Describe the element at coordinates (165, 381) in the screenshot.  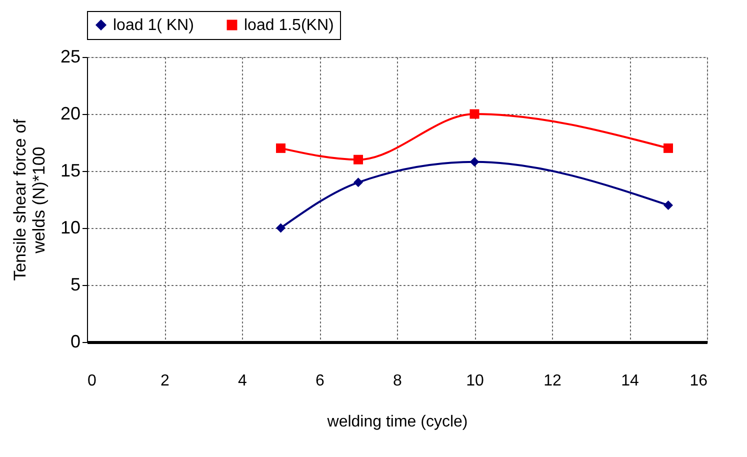
I see `x-tick-label: 2` at that location.